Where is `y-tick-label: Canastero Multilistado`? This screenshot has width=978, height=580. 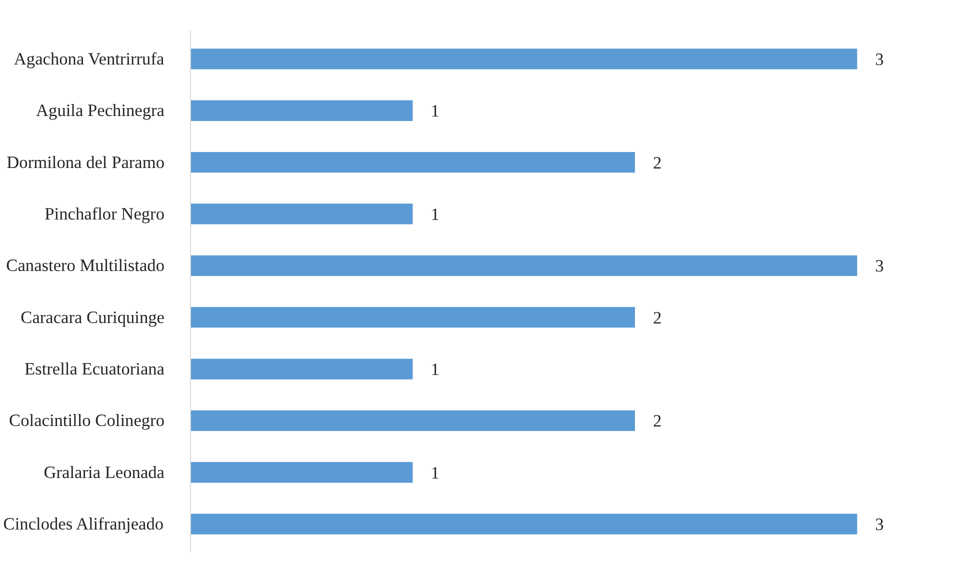
y-tick-label: Canastero Multilistado is located at coordinates (85, 266).